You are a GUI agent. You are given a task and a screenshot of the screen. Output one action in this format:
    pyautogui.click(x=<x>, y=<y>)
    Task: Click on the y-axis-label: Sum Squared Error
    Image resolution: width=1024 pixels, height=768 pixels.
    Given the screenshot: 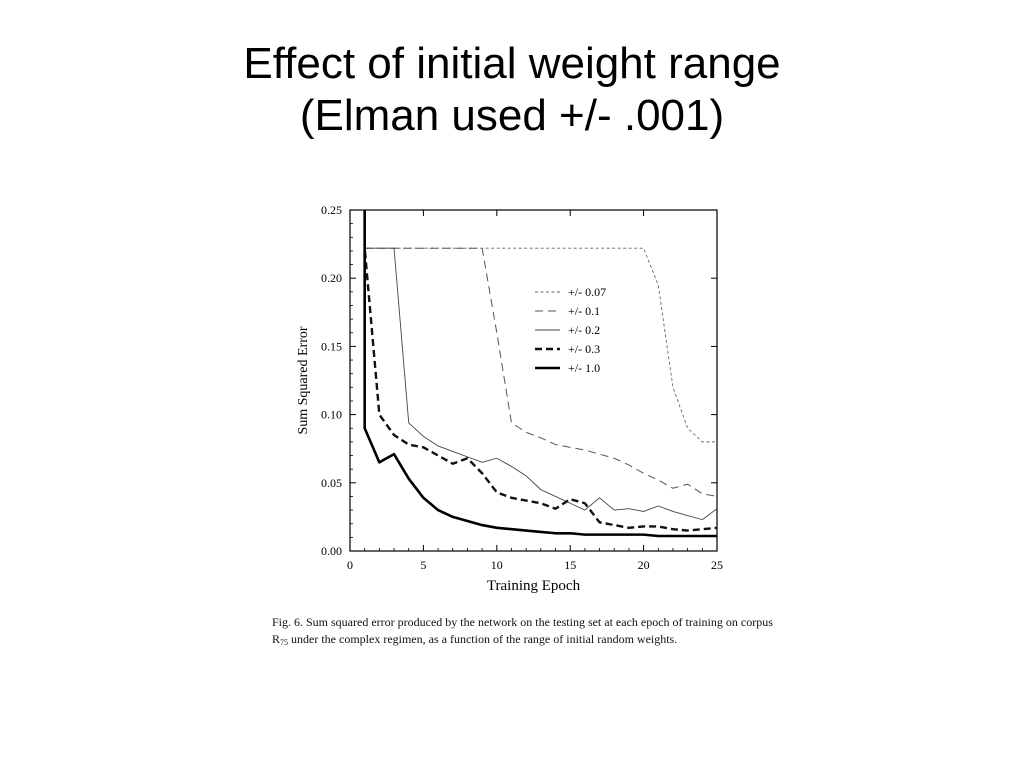 What is the action you would take?
    pyautogui.click(x=303, y=380)
    